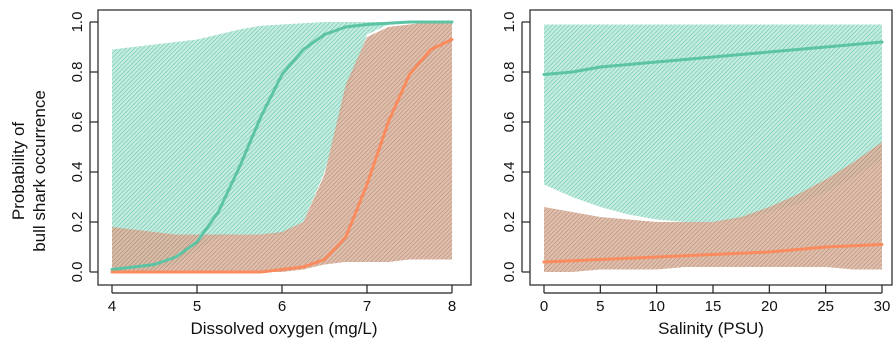 The image size is (893, 342). I want to click on teal-fitted-line, so click(713, 58).